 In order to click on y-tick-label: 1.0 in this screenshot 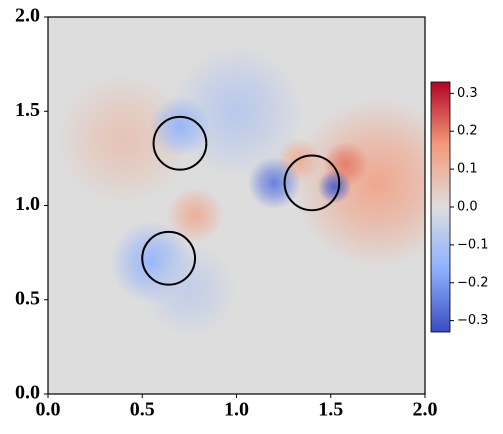, I will do `click(27, 204)`.